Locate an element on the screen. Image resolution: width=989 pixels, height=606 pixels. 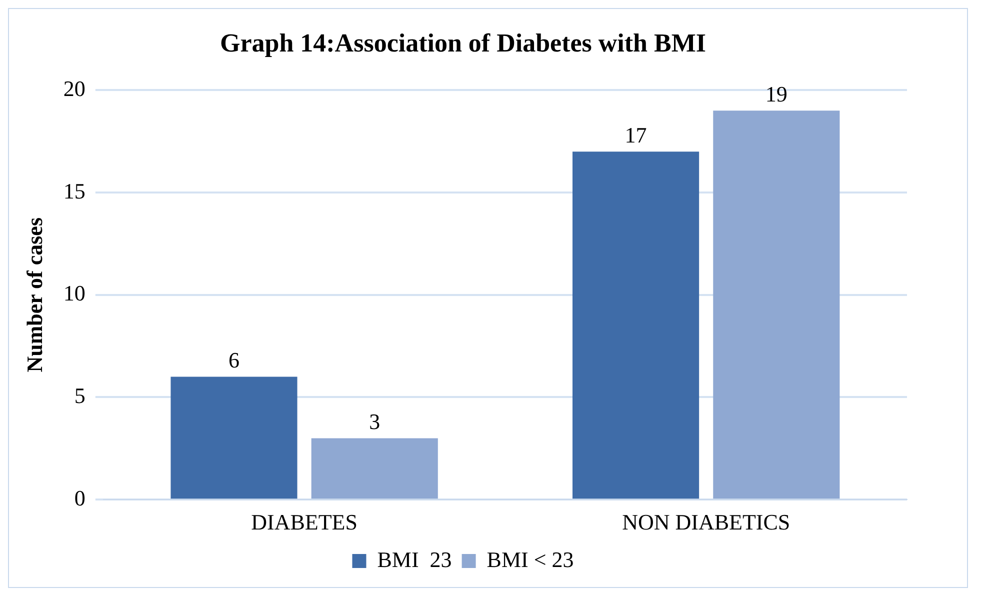
data-label: 19 is located at coordinates (776, 93).